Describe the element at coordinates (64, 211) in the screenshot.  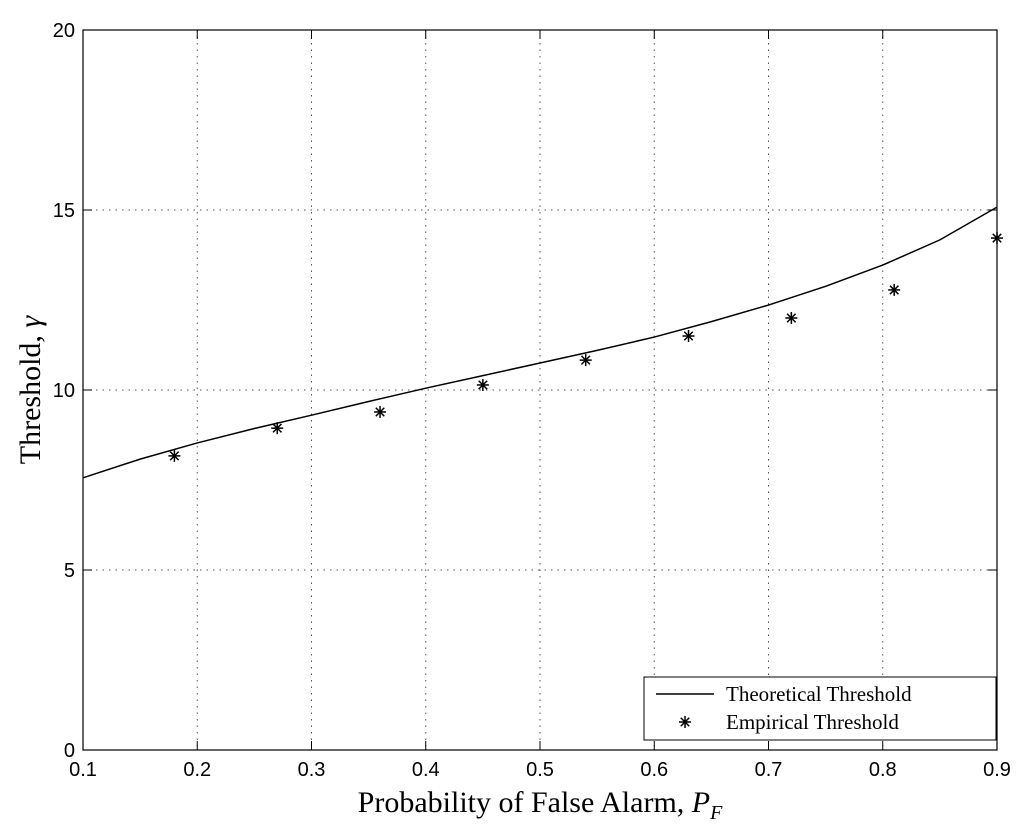
I see `y-tick-label: 15` at that location.